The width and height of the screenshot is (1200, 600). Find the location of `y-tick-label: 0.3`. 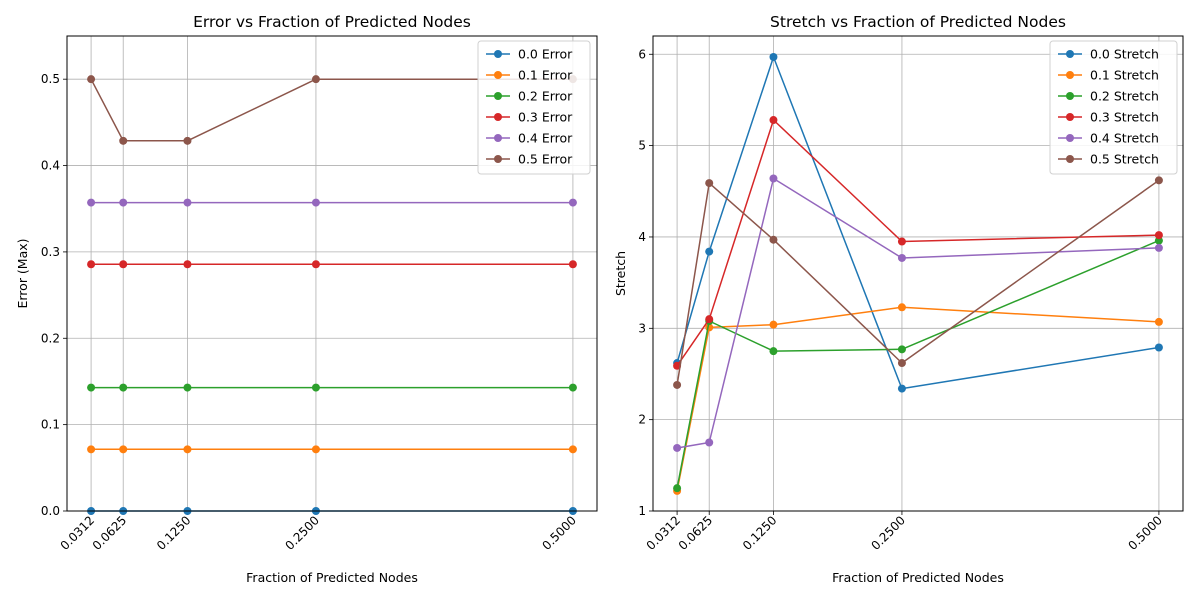

y-tick-label: 0.3 is located at coordinates (50, 252).